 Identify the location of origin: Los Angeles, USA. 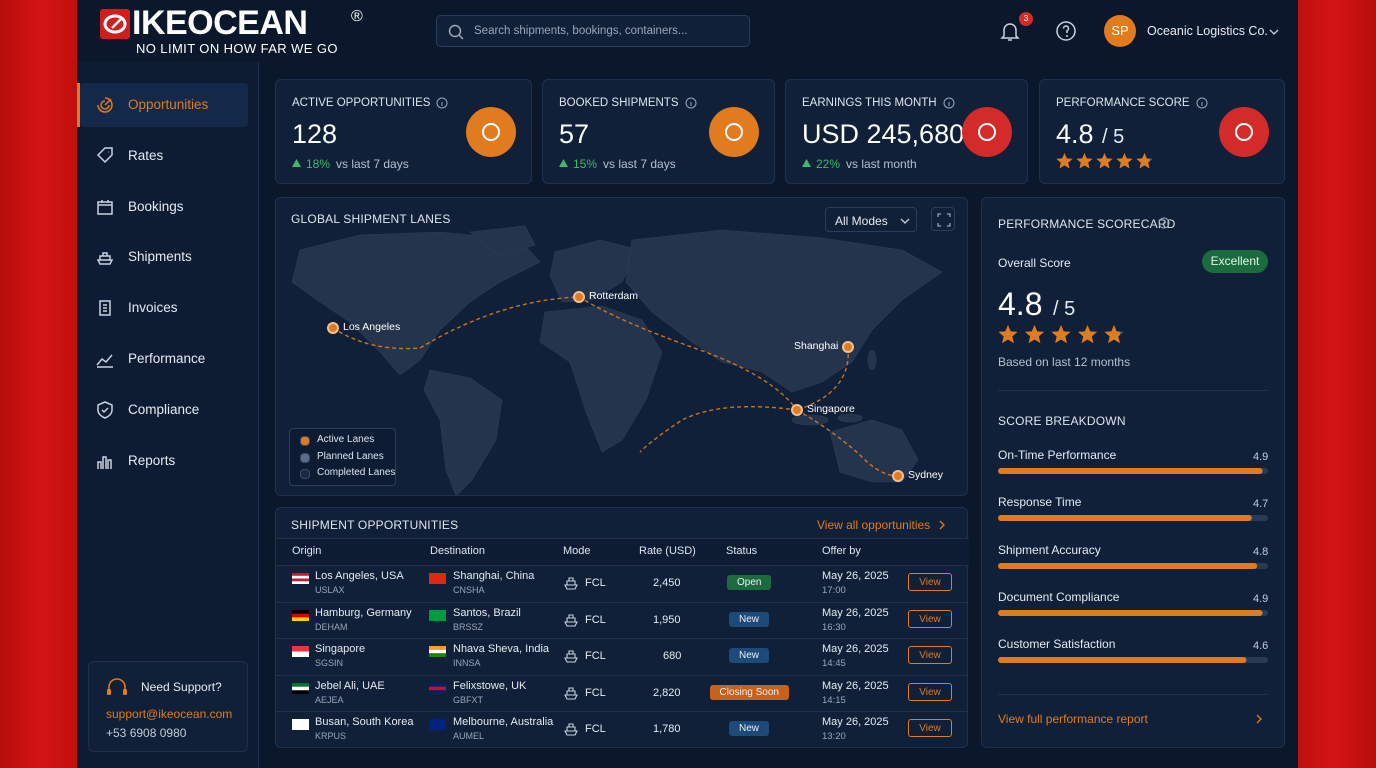
(359, 576).